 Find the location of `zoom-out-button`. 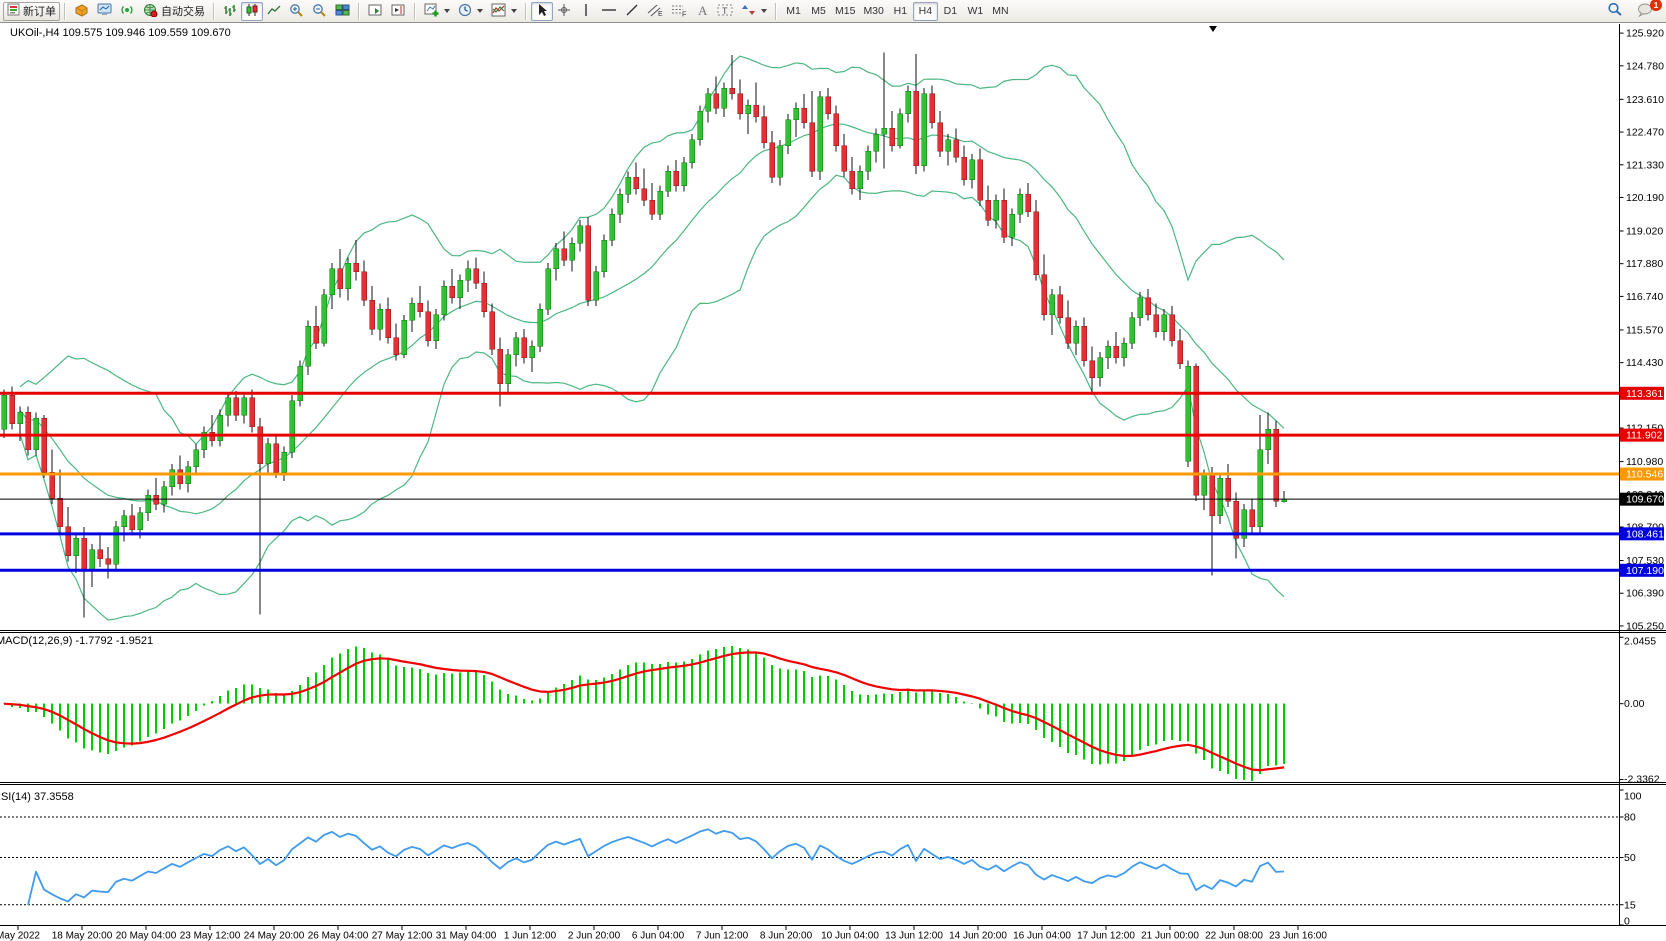

zoom-out-button is located at coordinates (319, 11).